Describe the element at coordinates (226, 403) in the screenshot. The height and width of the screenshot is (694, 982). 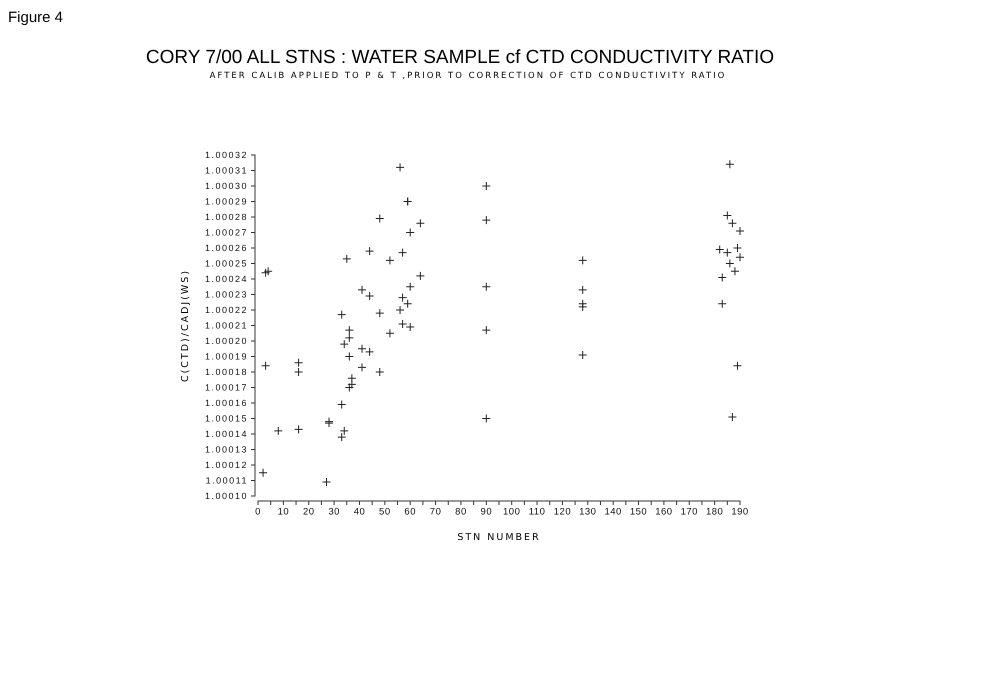
I see `y-tick-label: 1.00016` at that location.